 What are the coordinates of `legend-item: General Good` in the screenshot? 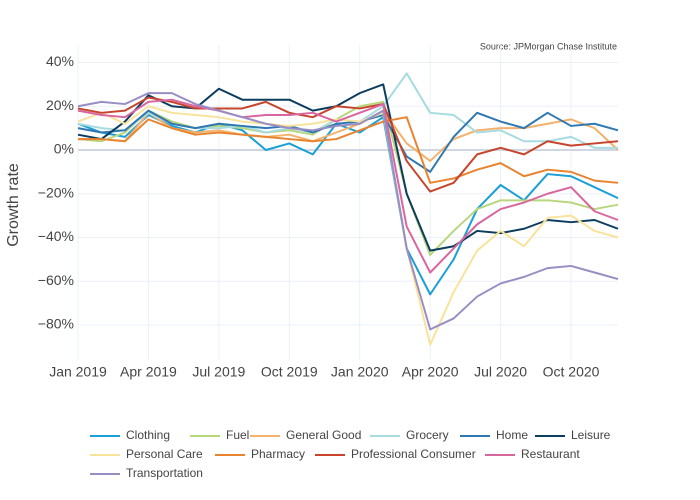 It's located at (305, 435).